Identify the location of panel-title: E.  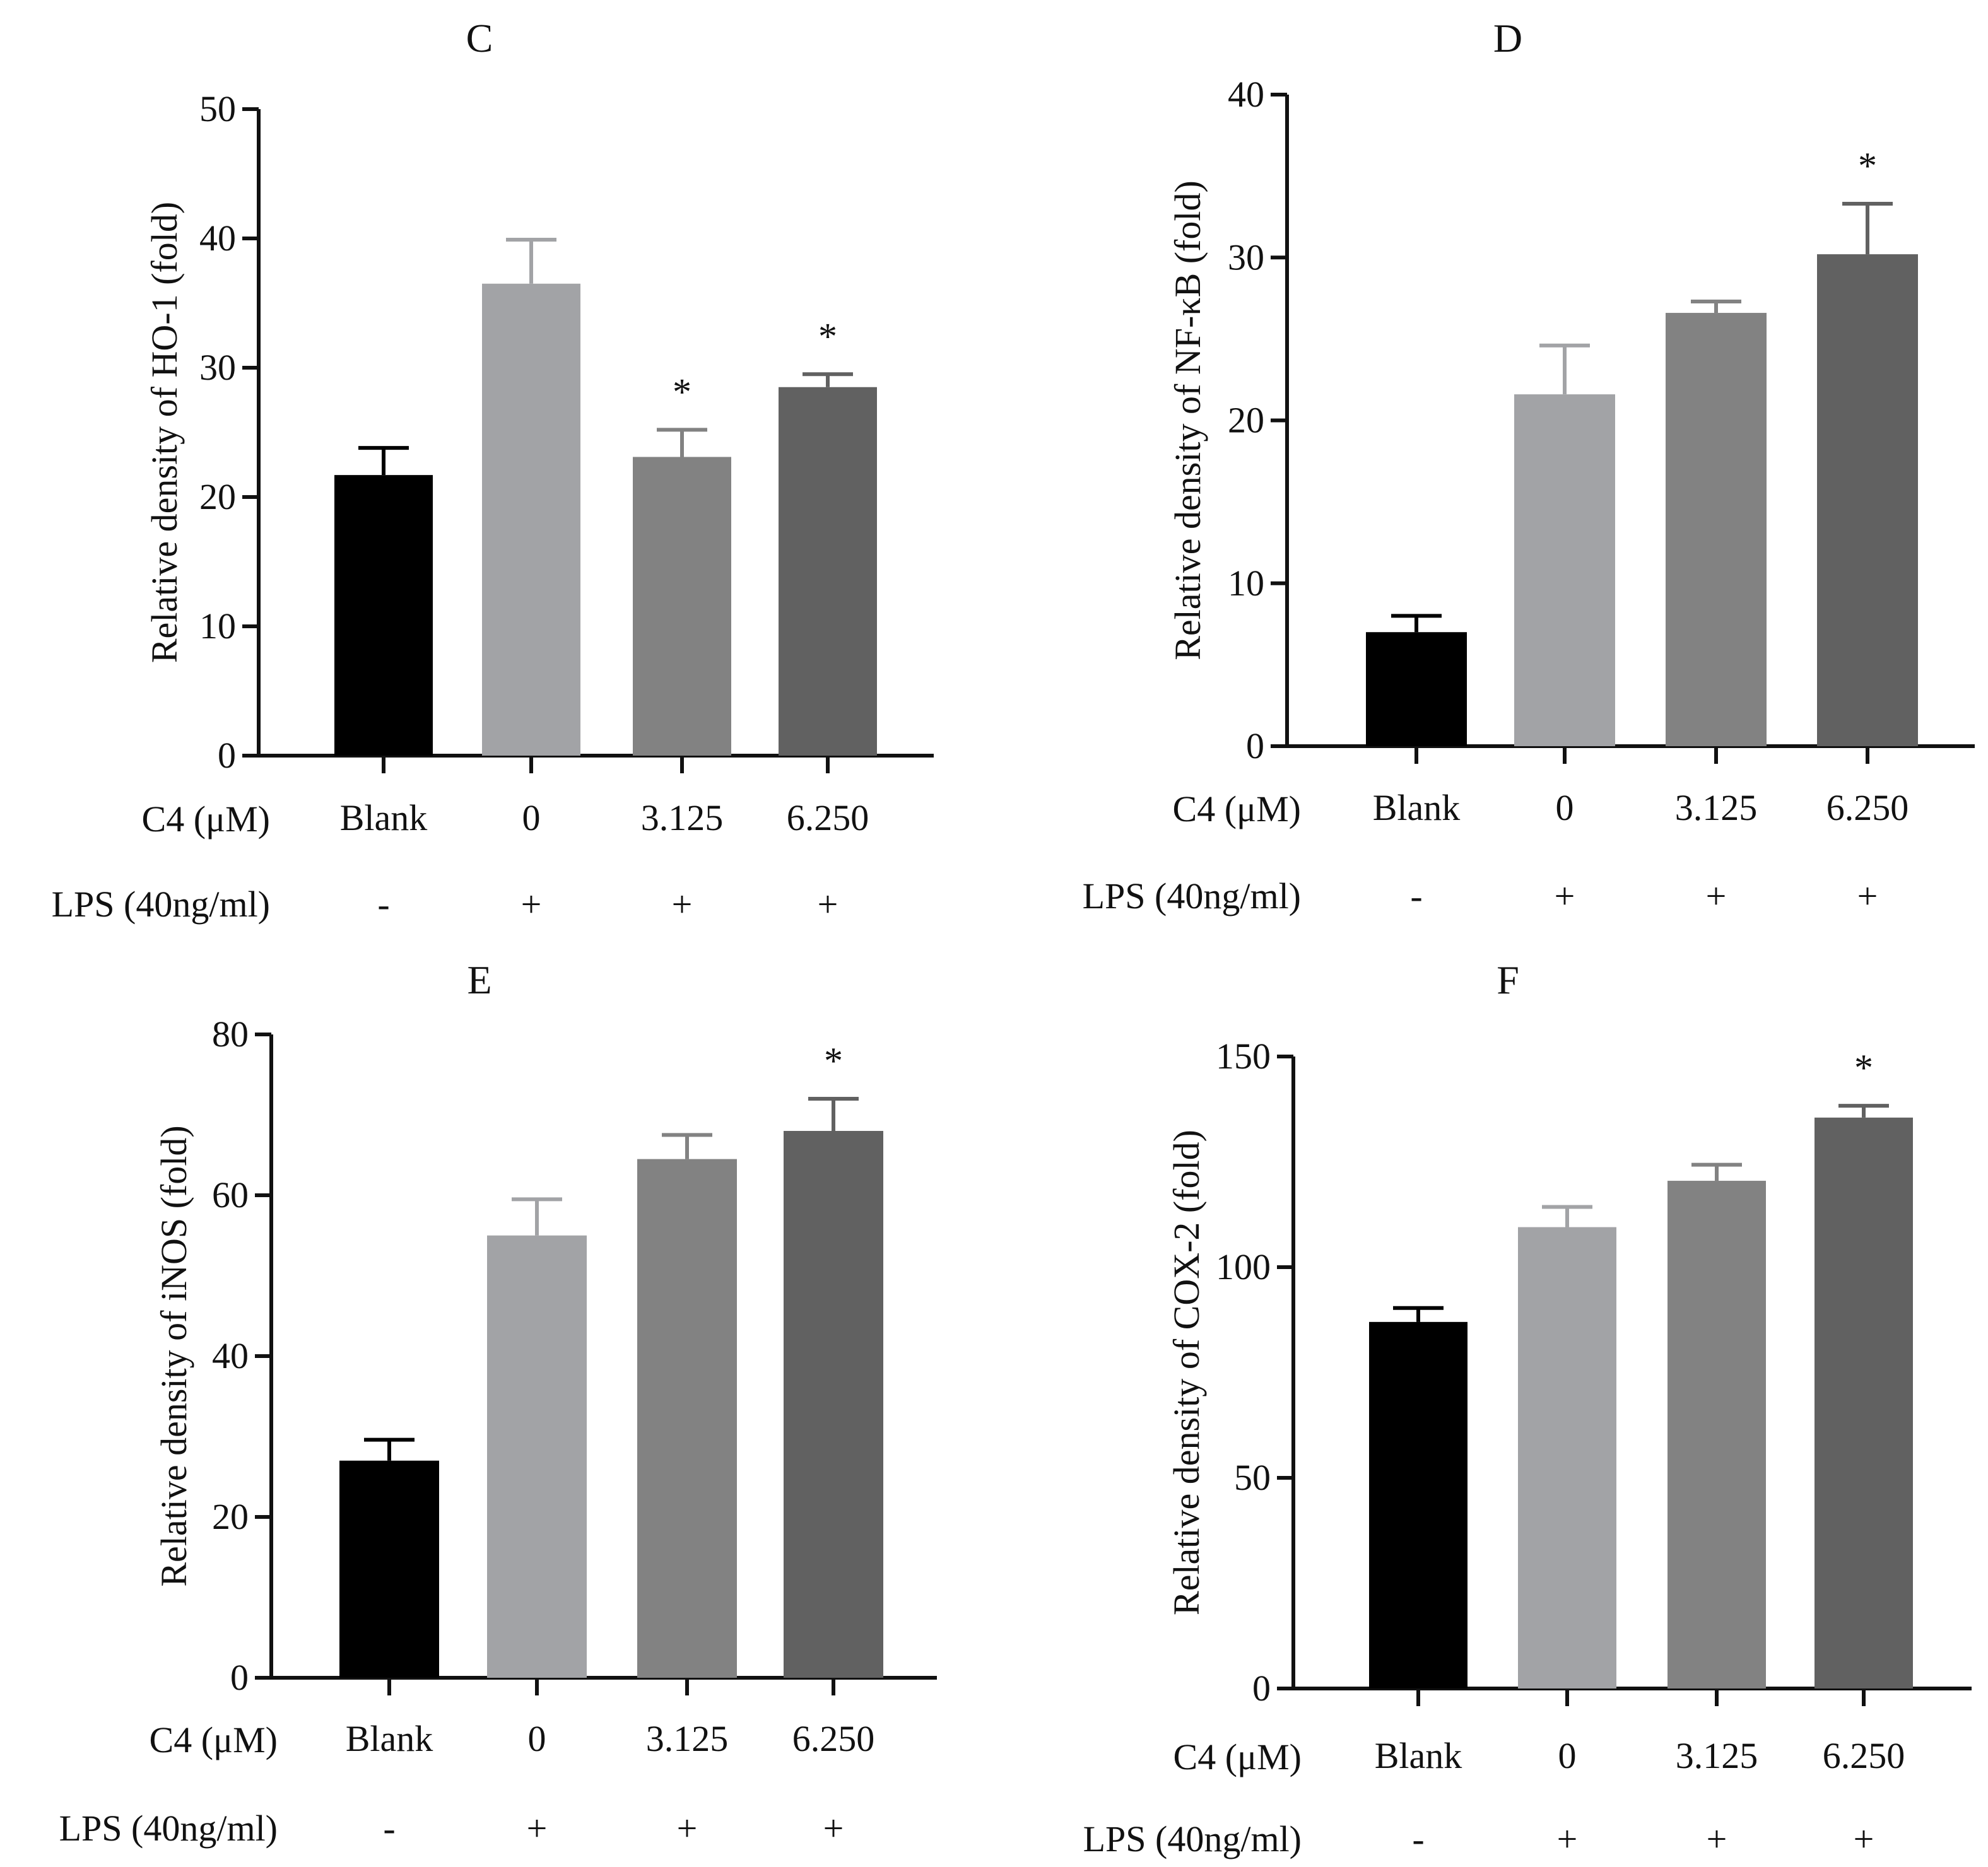
(479, 979).